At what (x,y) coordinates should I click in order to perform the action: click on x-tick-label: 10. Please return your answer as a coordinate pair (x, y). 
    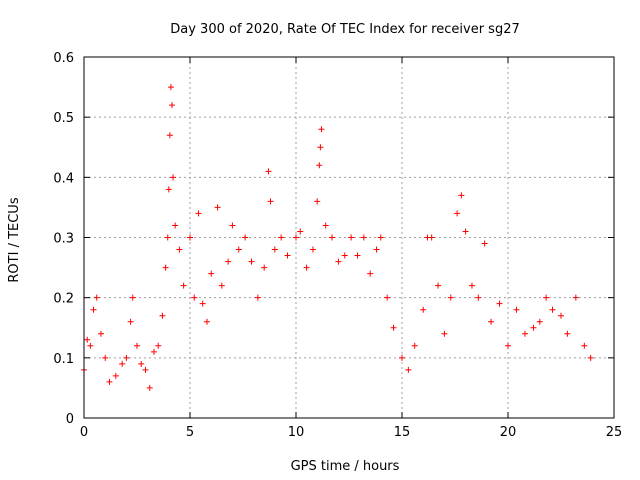
    Looking at the image, I should click on (296, 432).